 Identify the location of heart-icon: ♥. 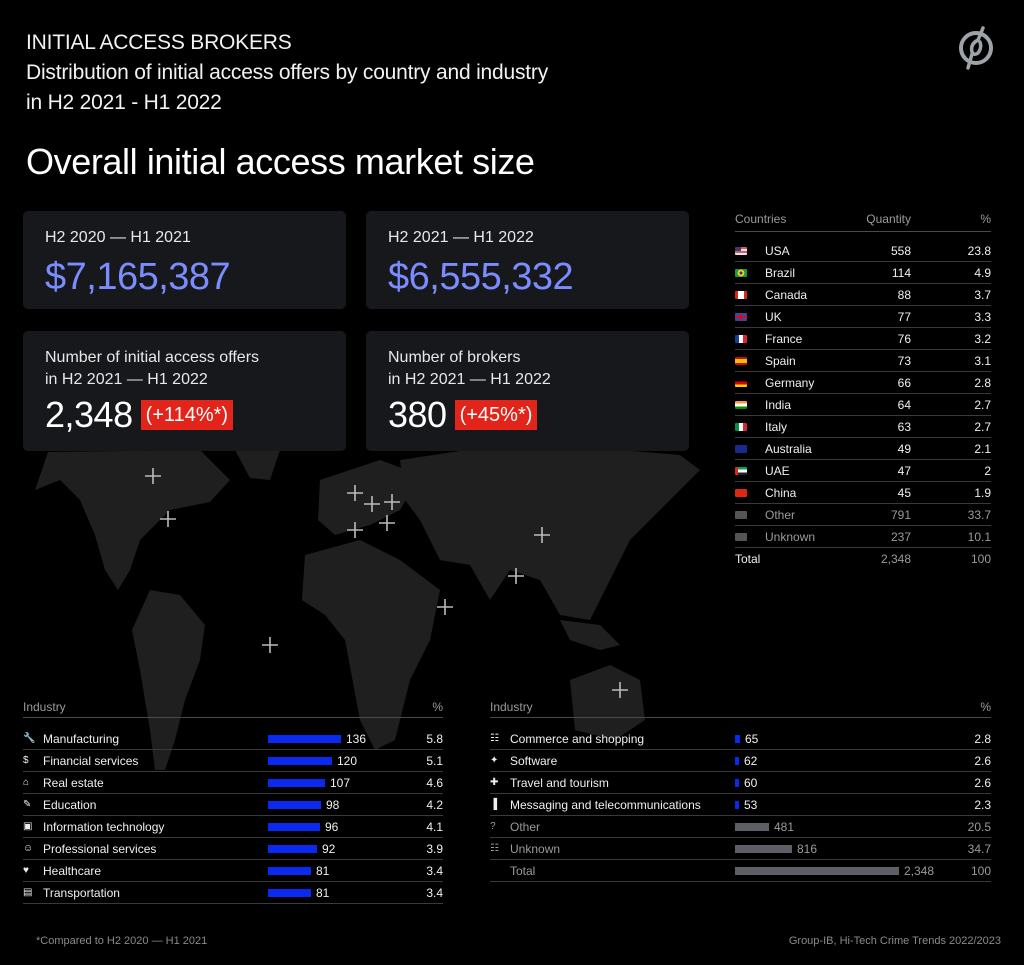
(26, 870).